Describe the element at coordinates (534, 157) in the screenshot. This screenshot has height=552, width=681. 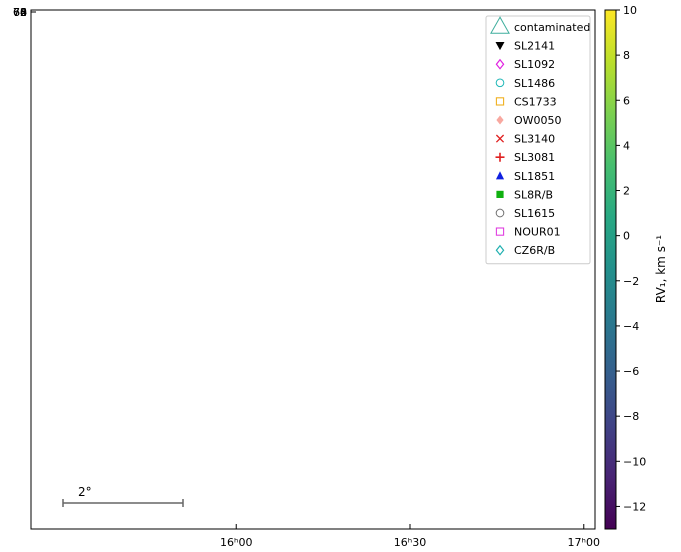
I see `legend-label: SL3081` at that location.